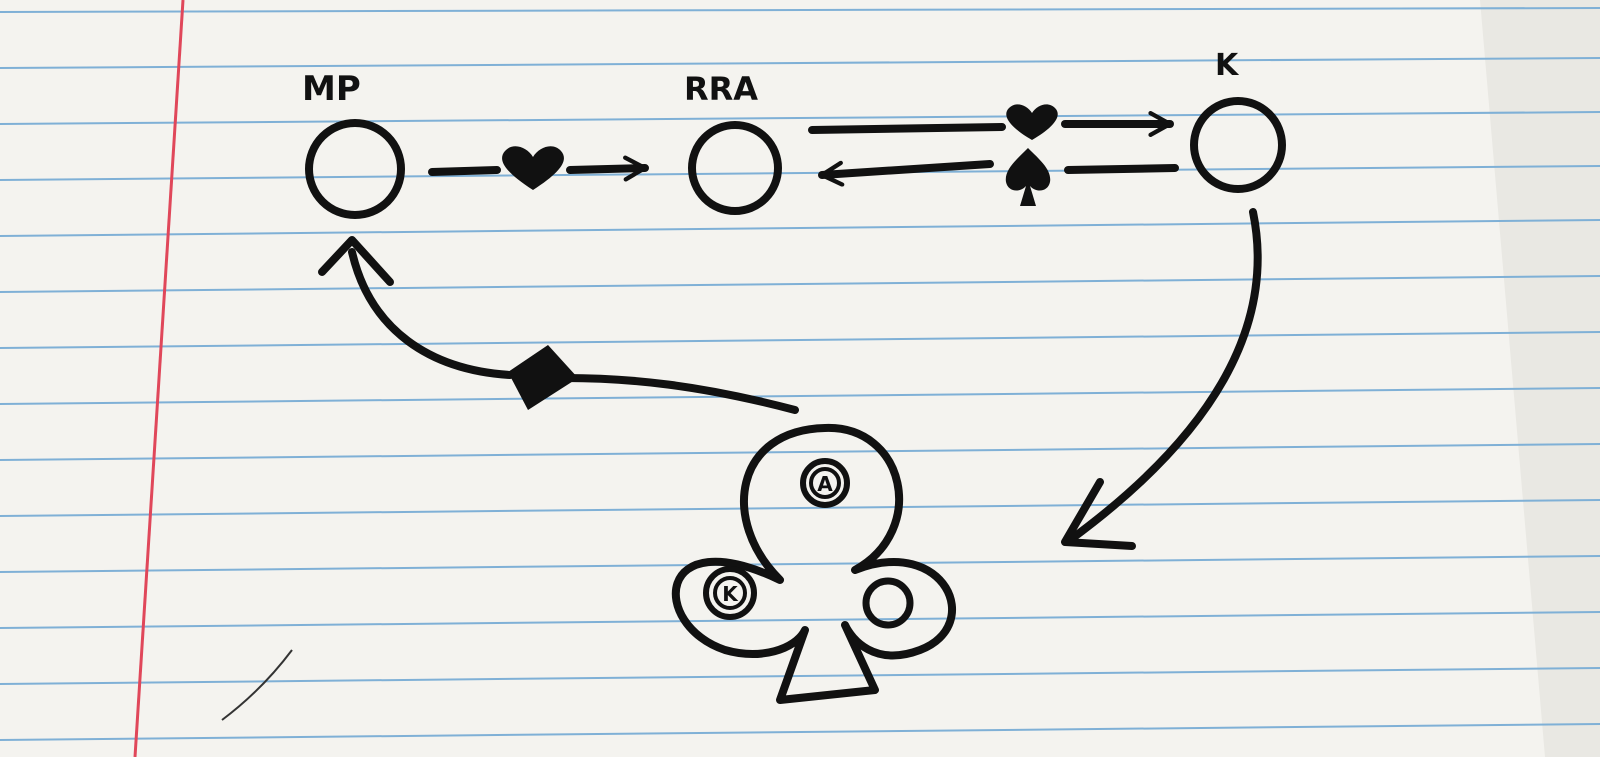 Image resolution: width=1600 pixels, height=757 pixels. Describe the element at coordinates (543, 377) in the screenshot. I see `edge-club-mp-diamond-icon` at that location.